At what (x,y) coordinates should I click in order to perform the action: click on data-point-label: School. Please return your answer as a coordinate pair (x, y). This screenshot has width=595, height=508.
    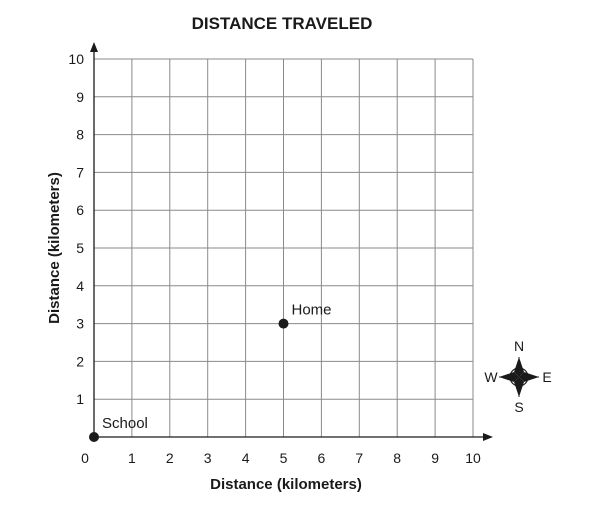
    Looking at the image, I should click on (125, 423).